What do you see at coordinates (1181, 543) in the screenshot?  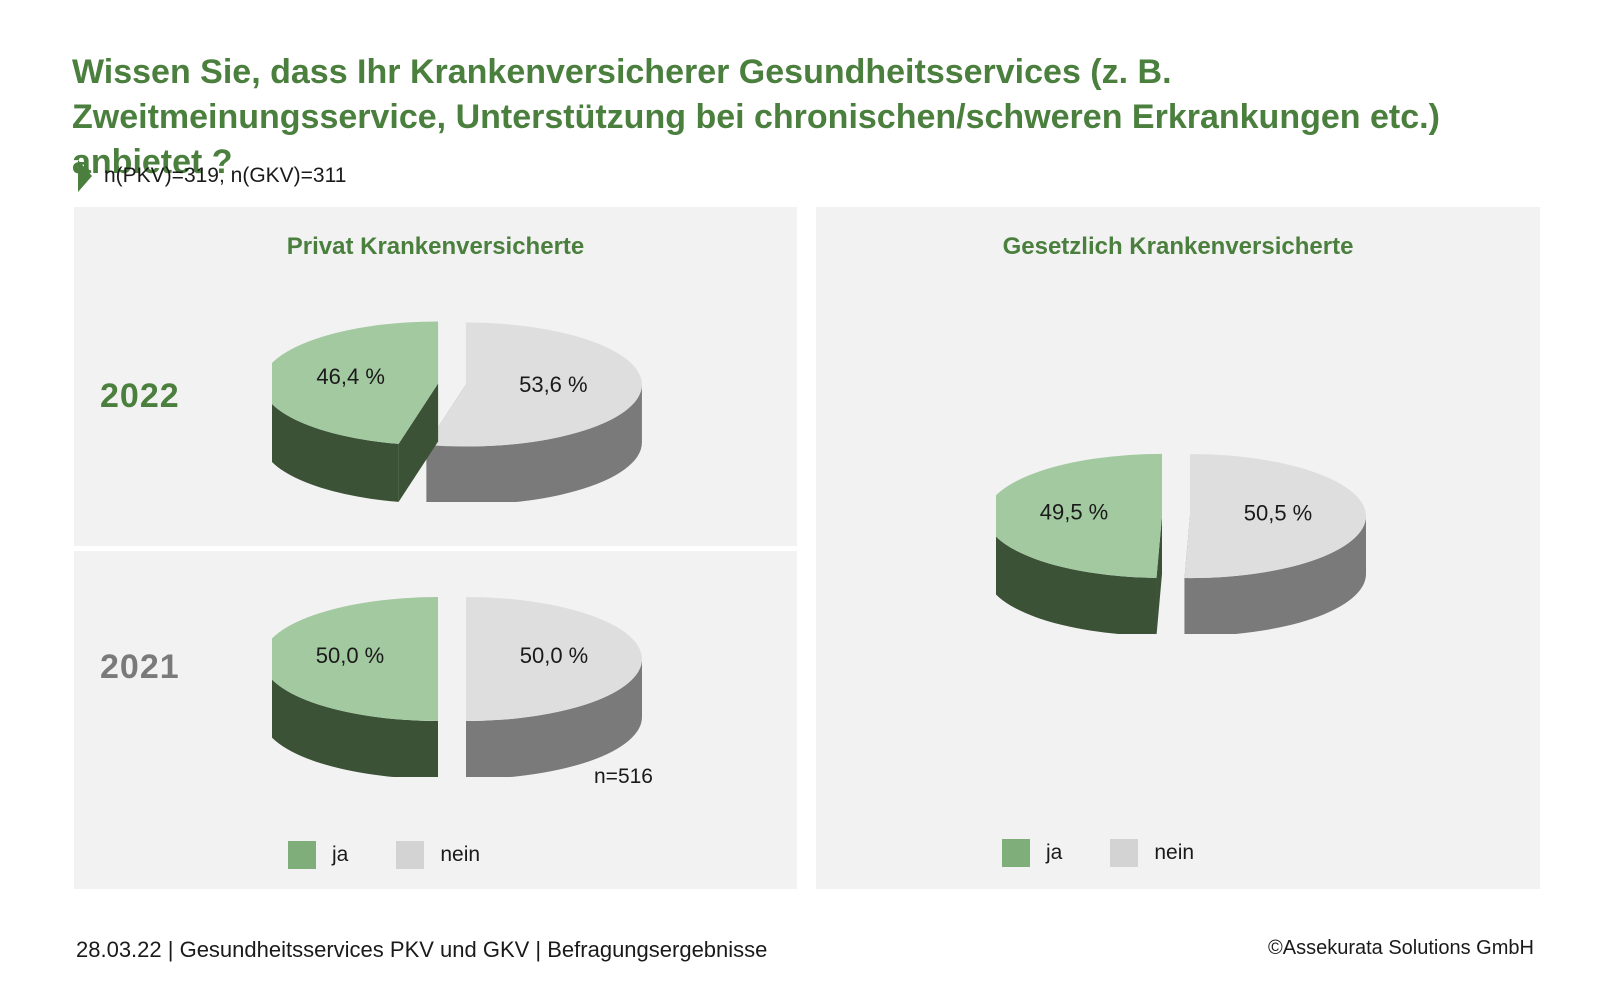 I see `pie-chart-gkv: 49,5 % 50,5 %` at bounding box center [1181, 543].